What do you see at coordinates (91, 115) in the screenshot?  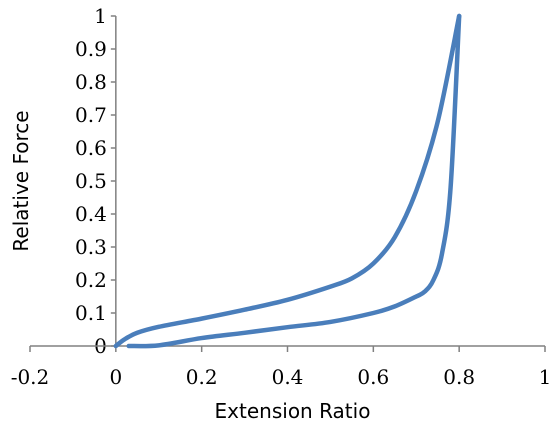 I see `y-tick-label: 0.7` at bounding box center [91, 115].